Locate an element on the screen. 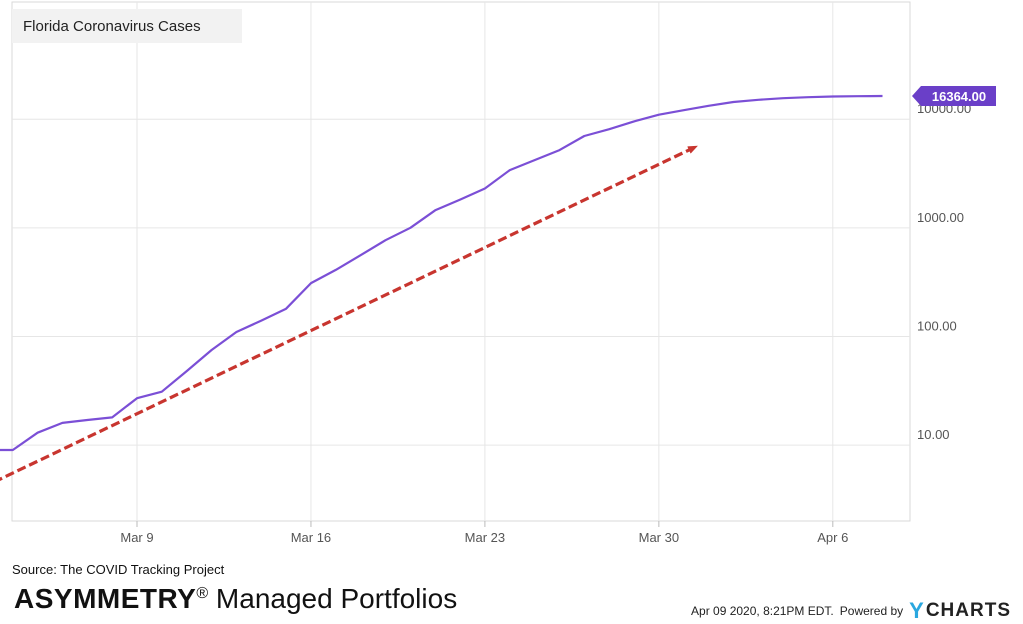  brand-light: Managed Portfolios is located at coordinates (333, 598).